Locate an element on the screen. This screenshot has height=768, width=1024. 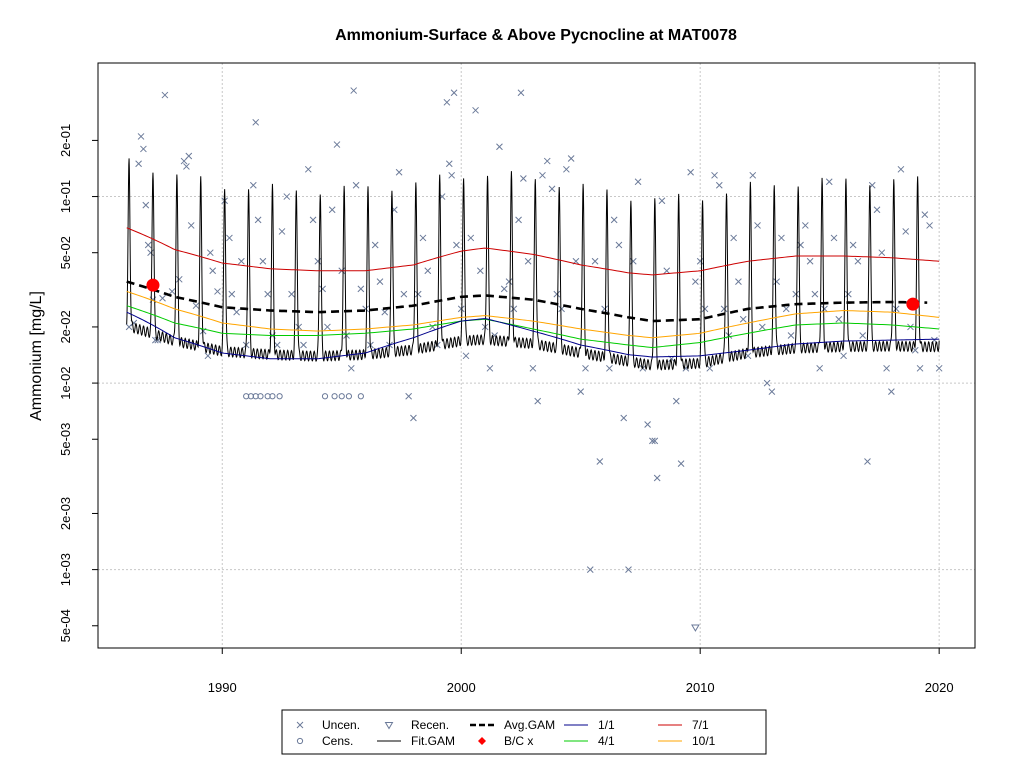
legend-label: Uncen. is located at coordinates (341, 725).